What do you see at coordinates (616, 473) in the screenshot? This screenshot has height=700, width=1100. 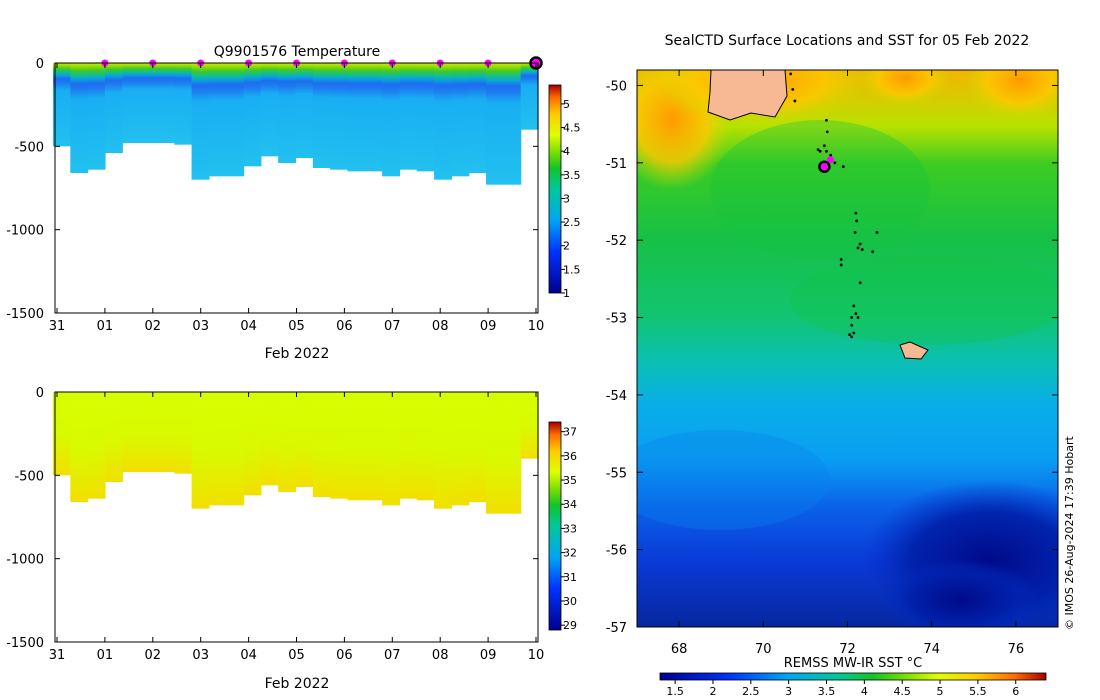 I see `map-y-tick-label: -55` at bounding box center [616, 473].